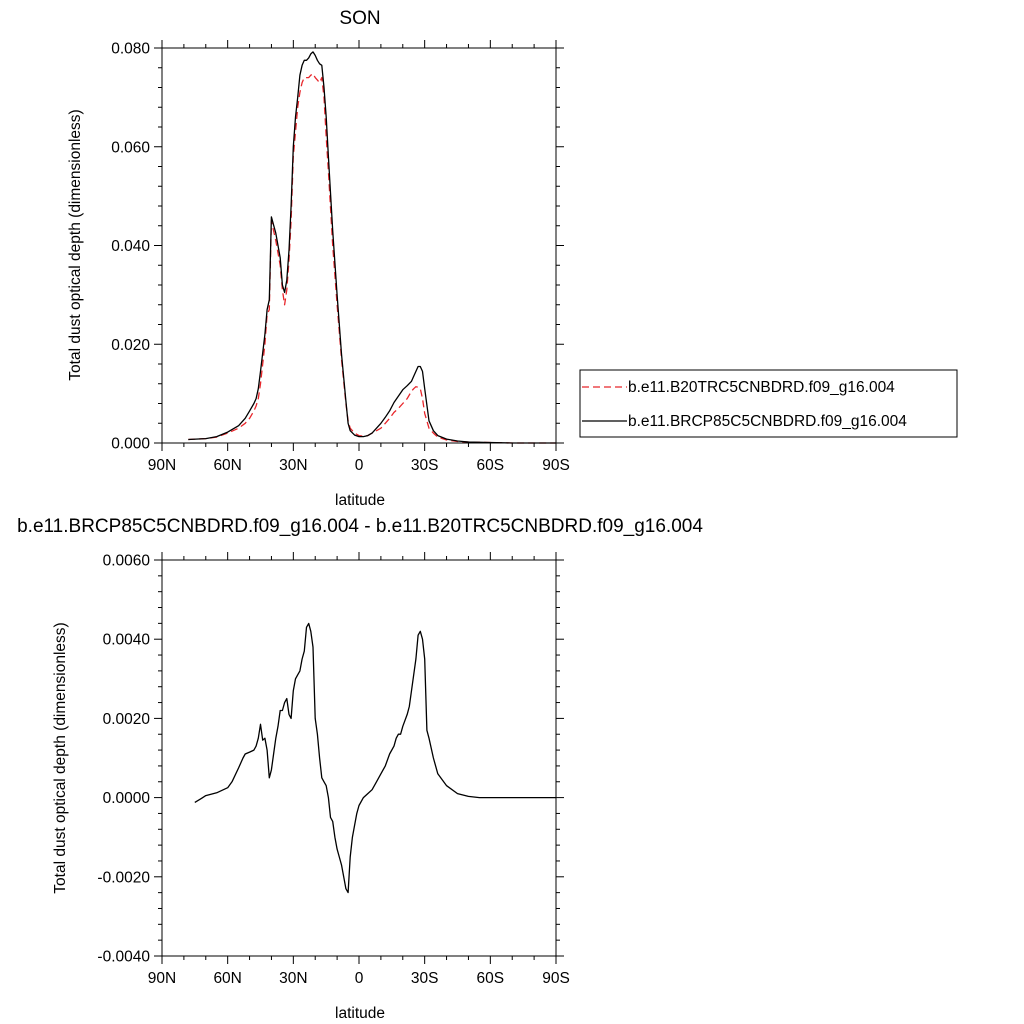 The height and width of the screenshot is (1024, 1024). Describe the element at coordinates (130, 345) in the screenshot. I see `y-tick-label: 0.020` at that location.